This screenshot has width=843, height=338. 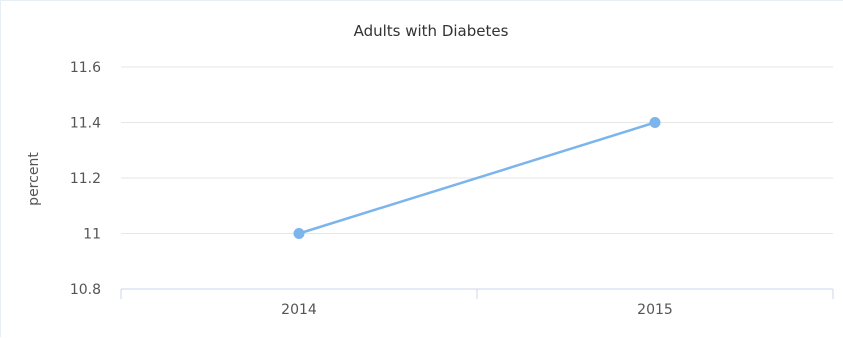 What do you see at coordinates (85, 124) in the screenshot?
I see `y-tick-label: 11.4` at bounding box center [85, 124].